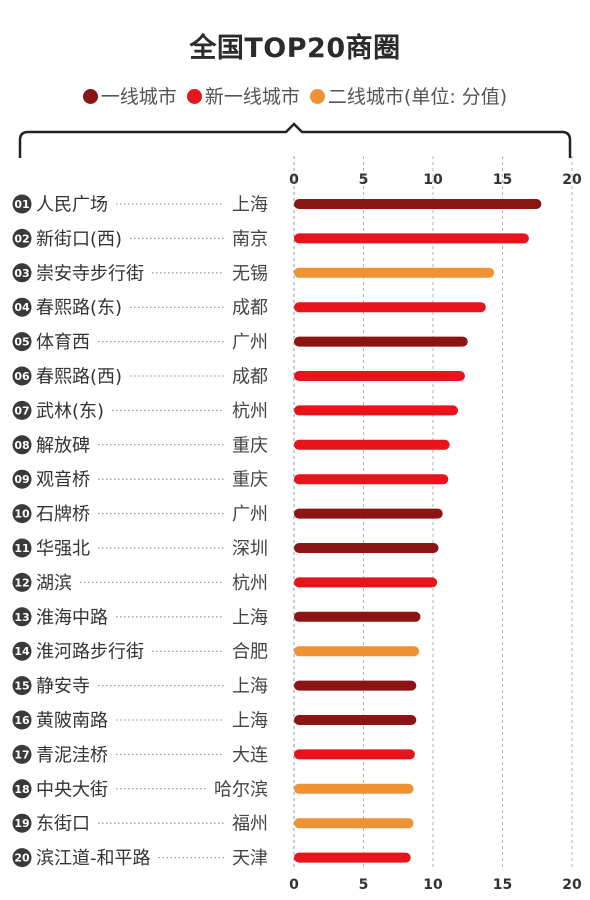  Describe the element at coordinates (408, 95) in the screenshot. I see `legend-item-tier2: 二线城市(单位: 分值)` at that location.